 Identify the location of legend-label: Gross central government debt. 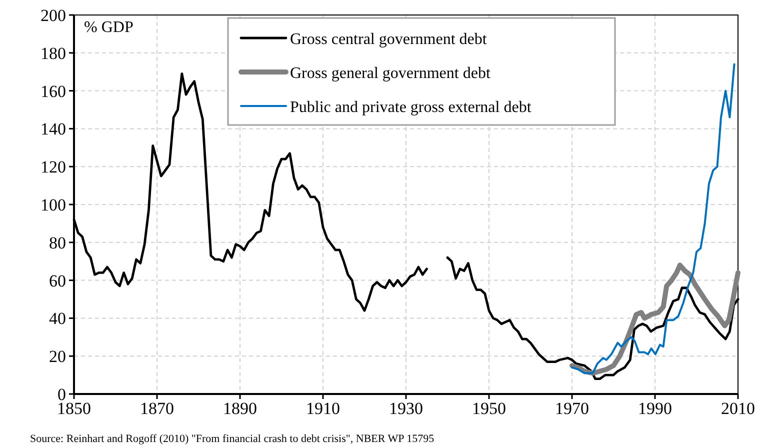
(389, 39).